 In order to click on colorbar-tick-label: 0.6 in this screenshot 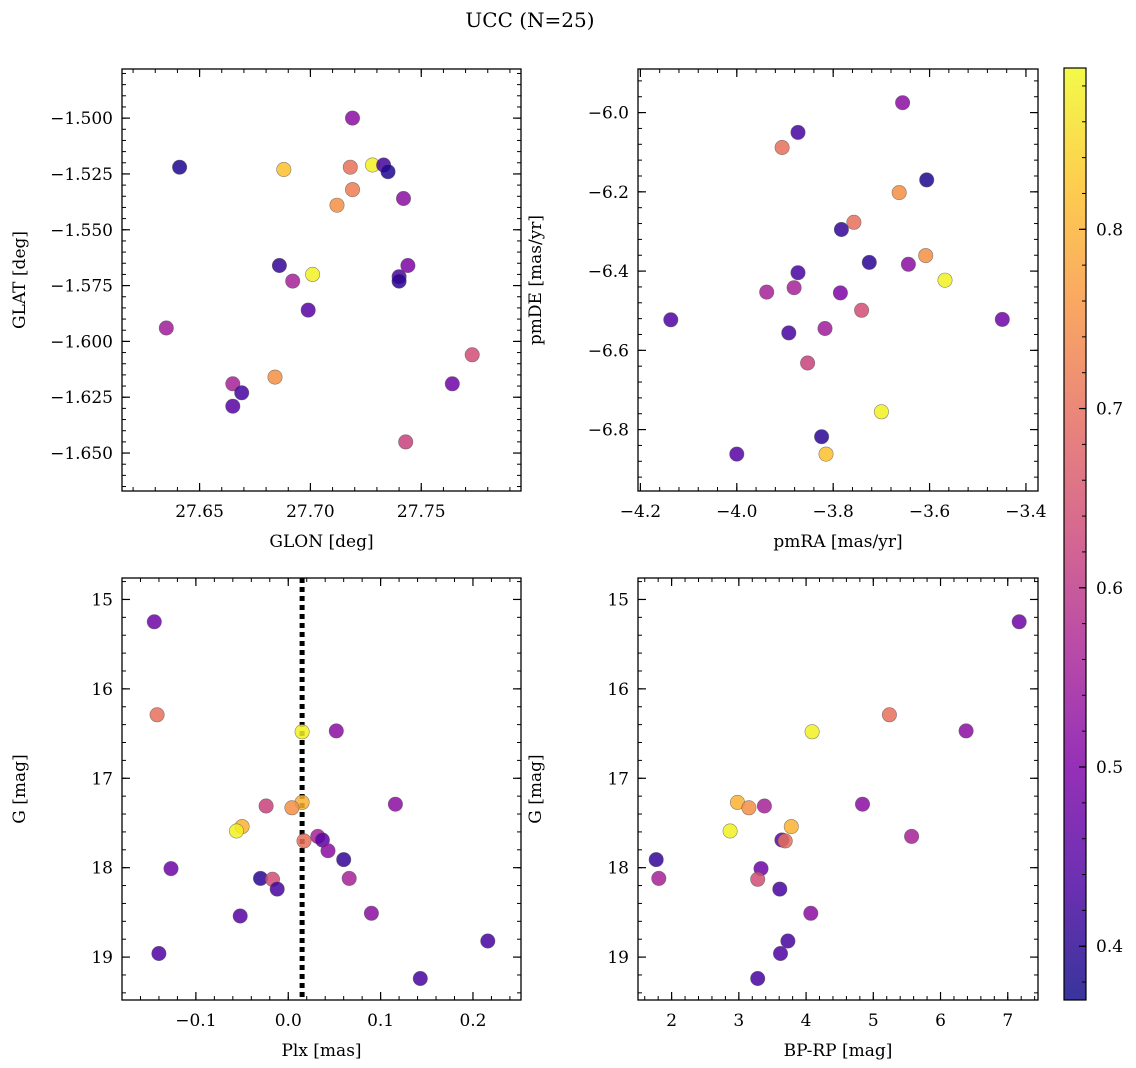, I will do `click(1109, 589)`.